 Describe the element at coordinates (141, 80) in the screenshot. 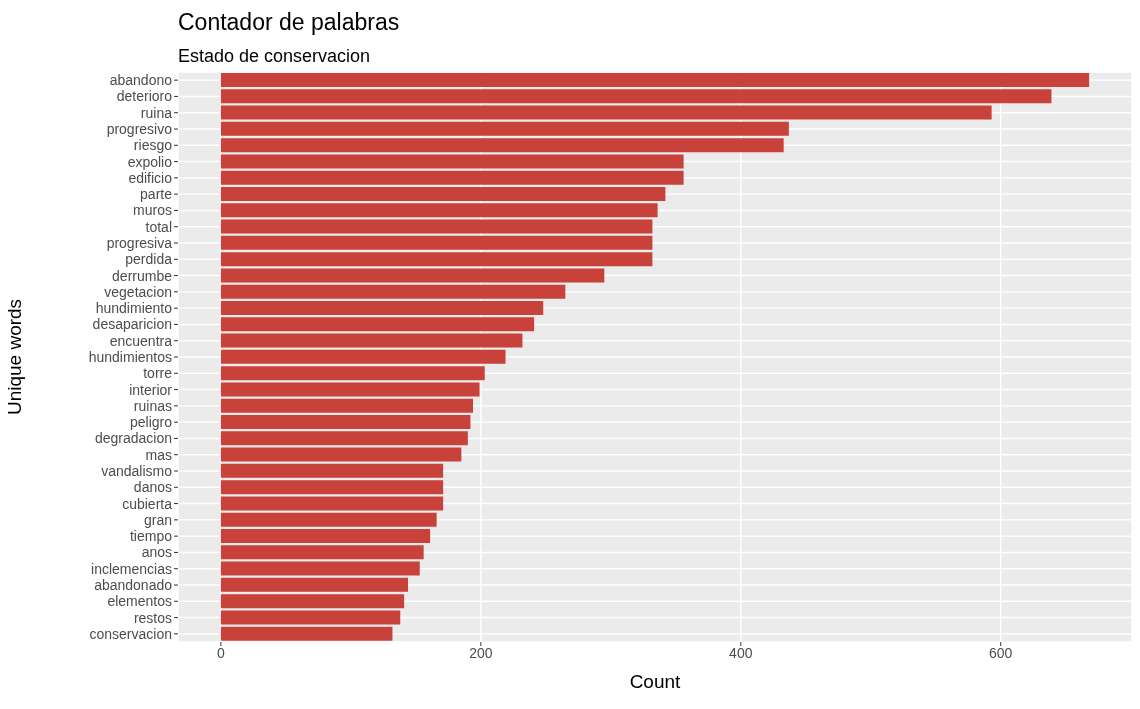

I see `y-tick-label: abandono` at that location.